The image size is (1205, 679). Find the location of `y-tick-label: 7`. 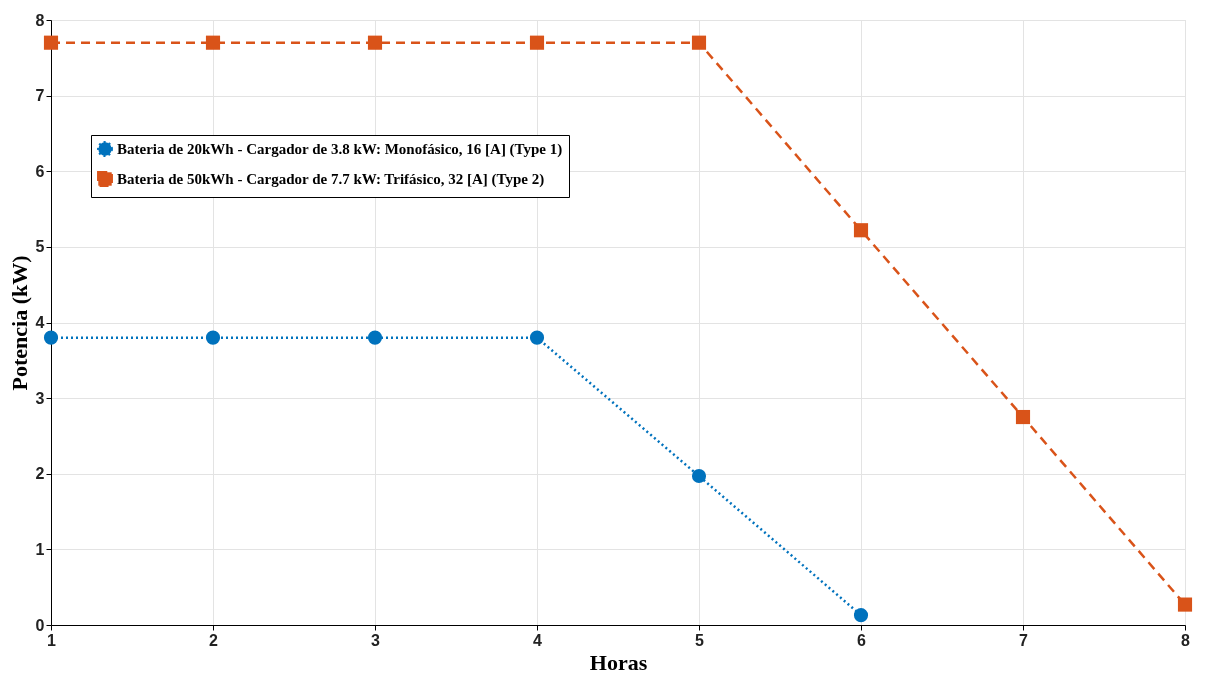

y-tick-label: 7 is located at coordinates (40, 96).